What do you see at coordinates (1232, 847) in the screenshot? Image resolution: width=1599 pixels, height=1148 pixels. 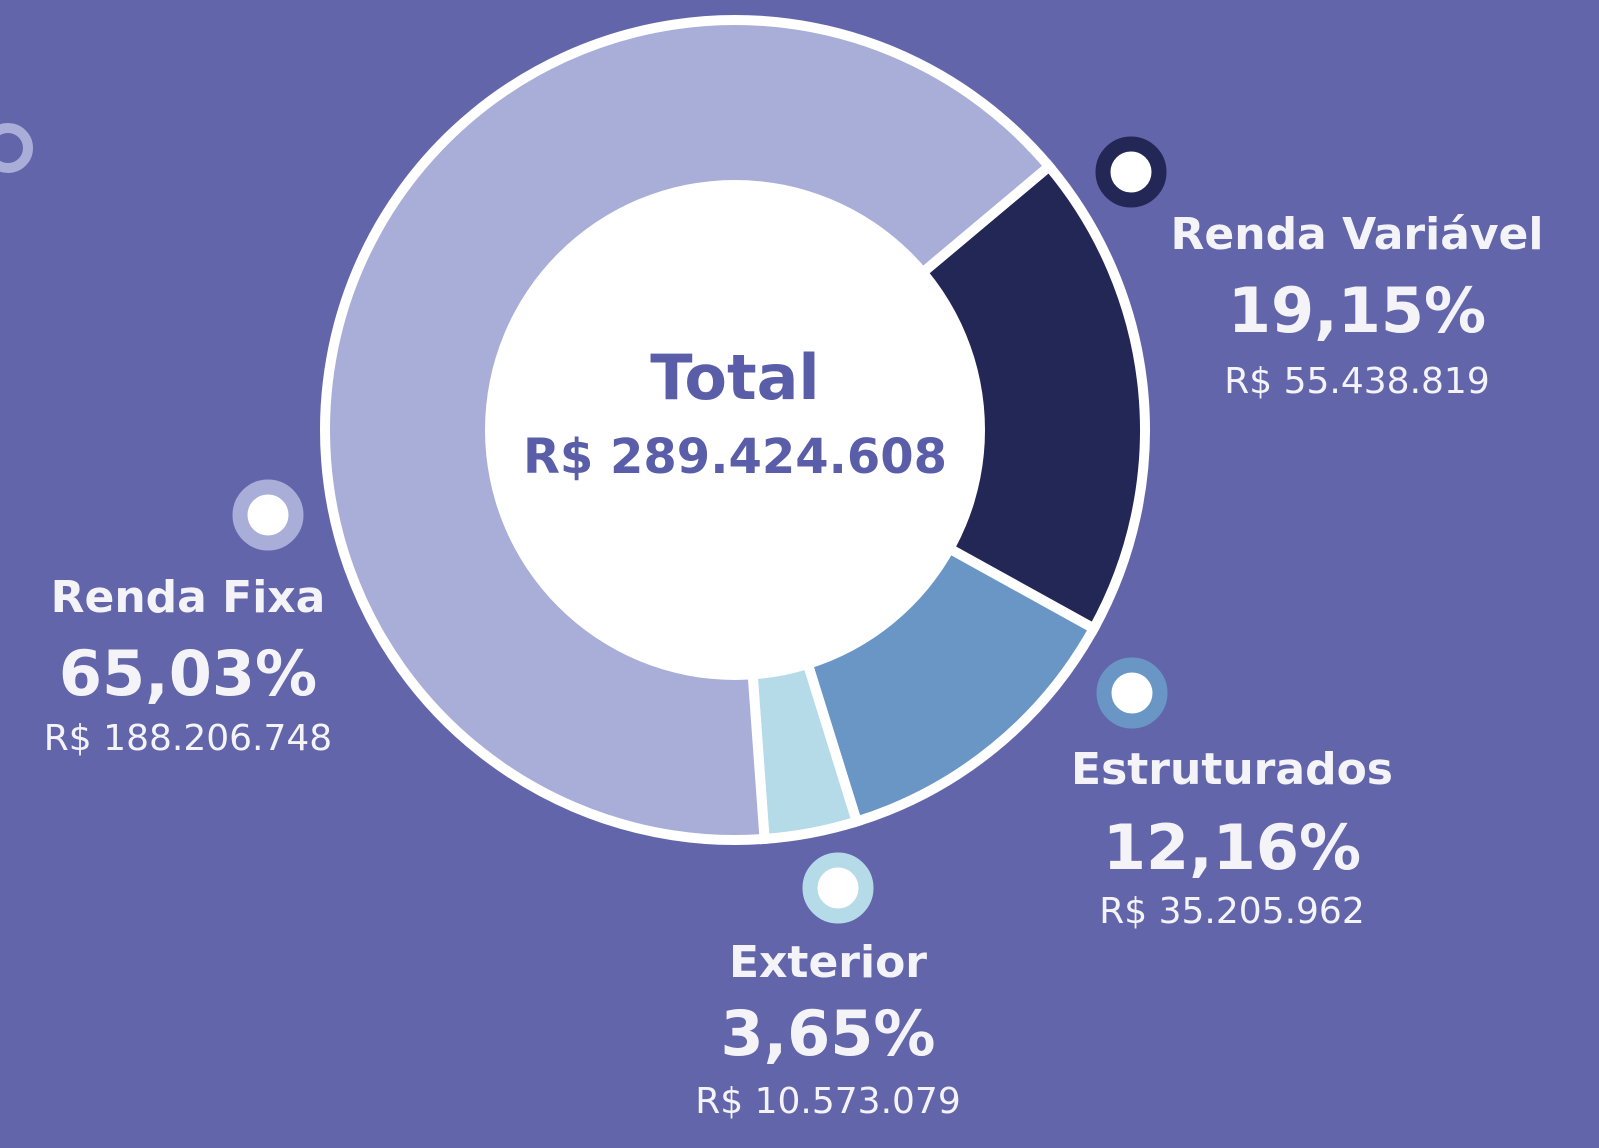 I see `value-label: 12,16%` at bounding box center [1232, 847].